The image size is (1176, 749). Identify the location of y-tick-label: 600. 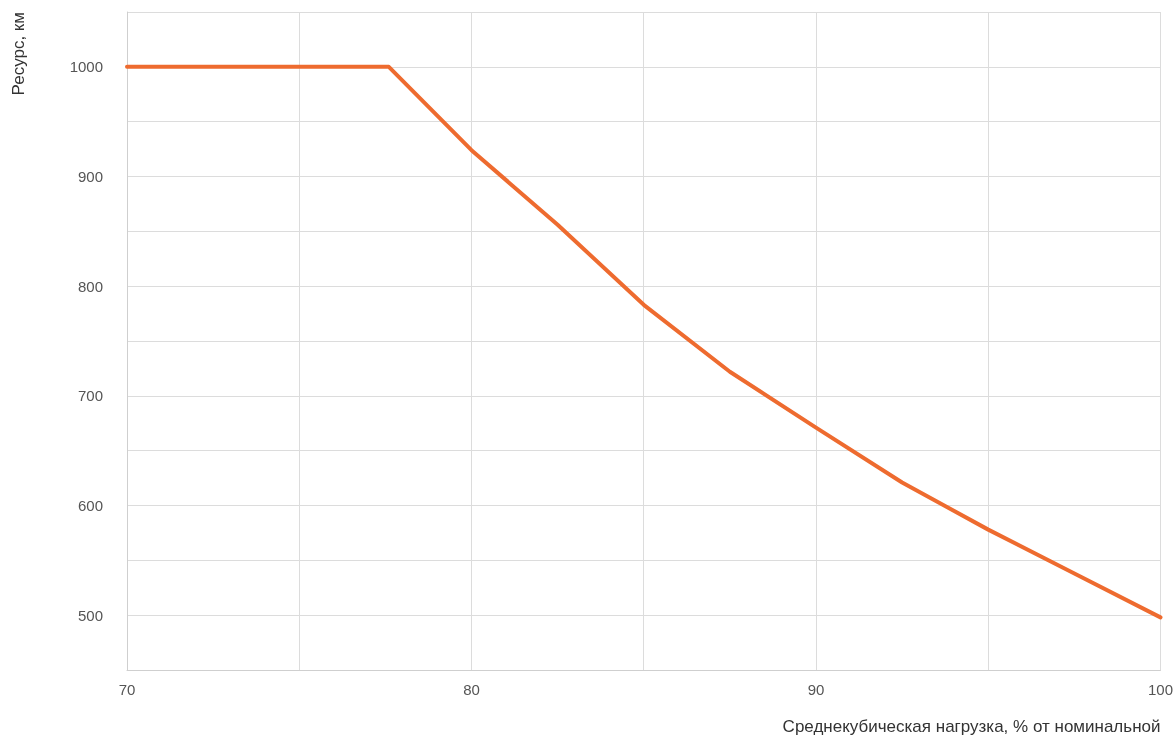
(90, 505).